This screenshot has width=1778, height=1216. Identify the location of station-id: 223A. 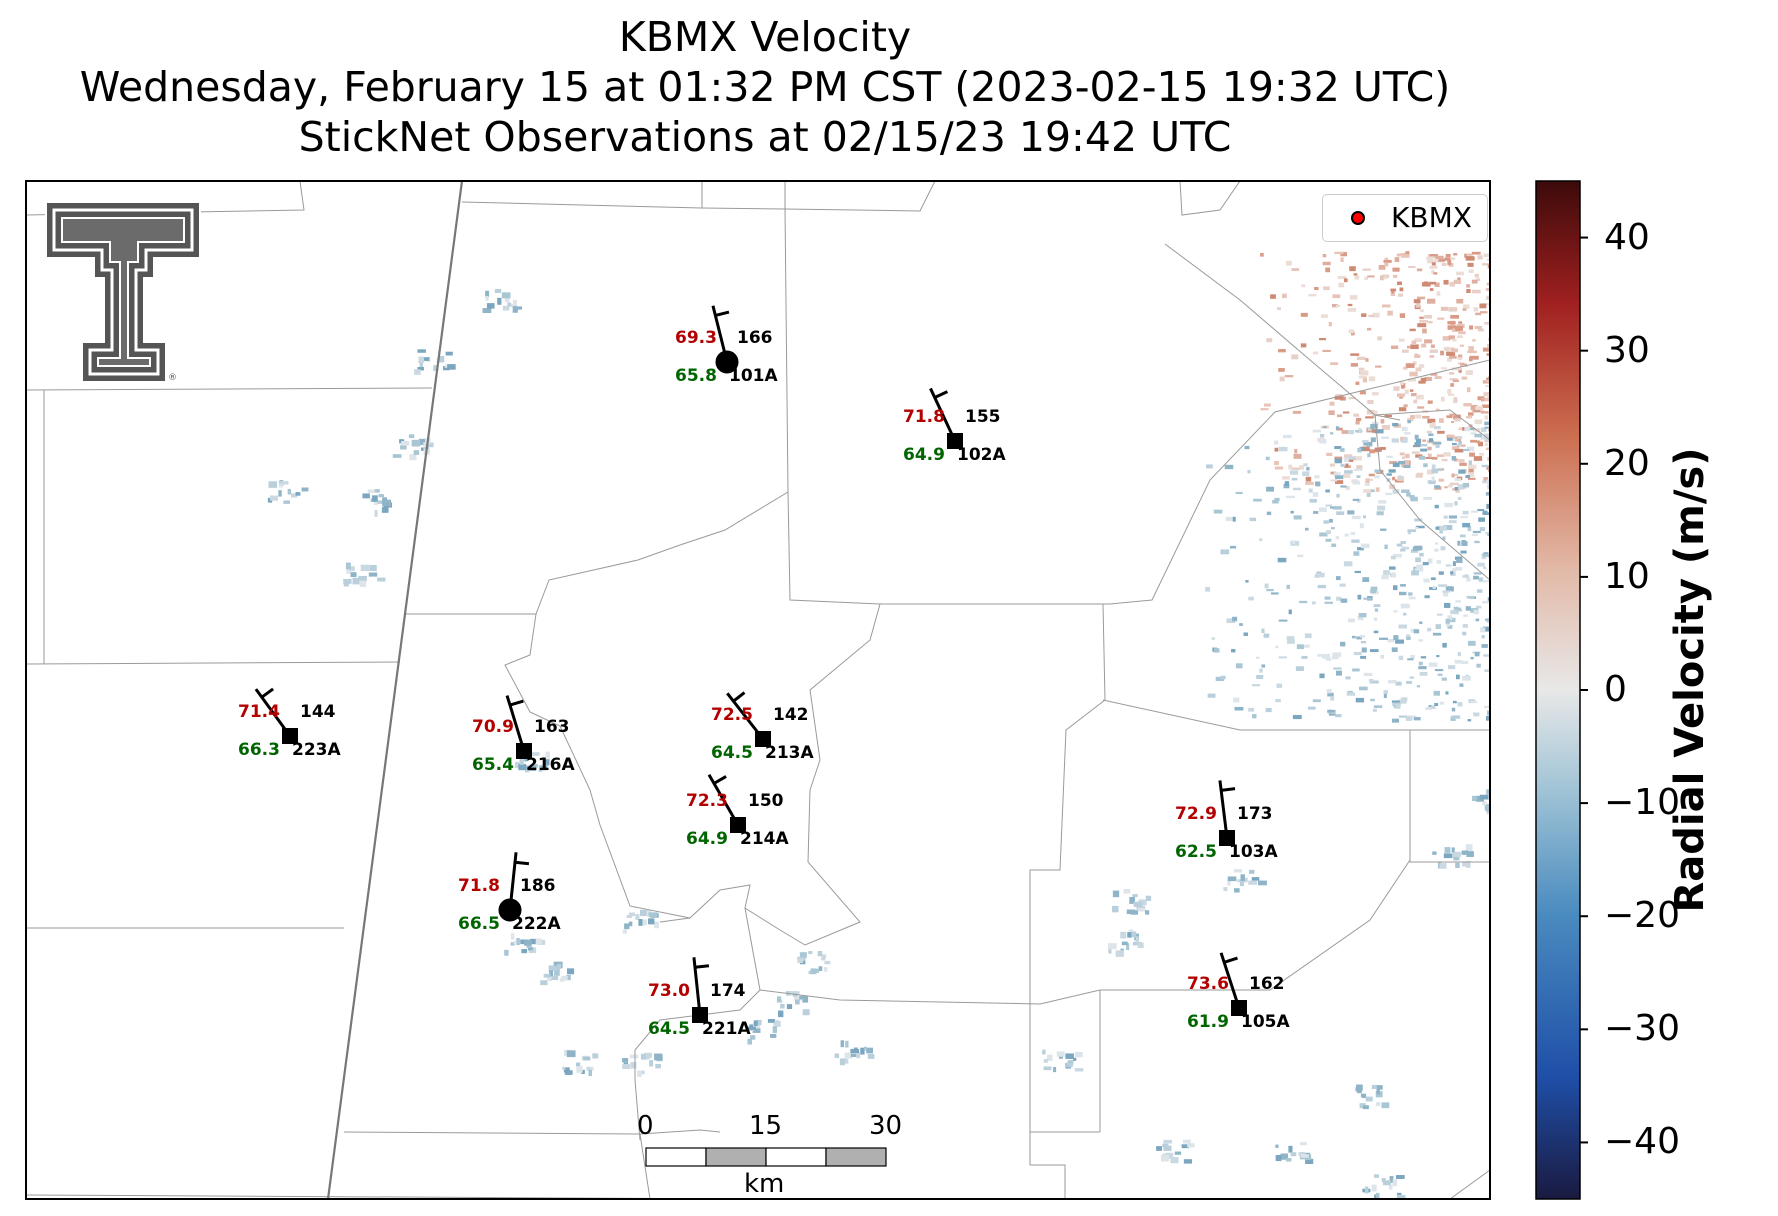
(316, 750).